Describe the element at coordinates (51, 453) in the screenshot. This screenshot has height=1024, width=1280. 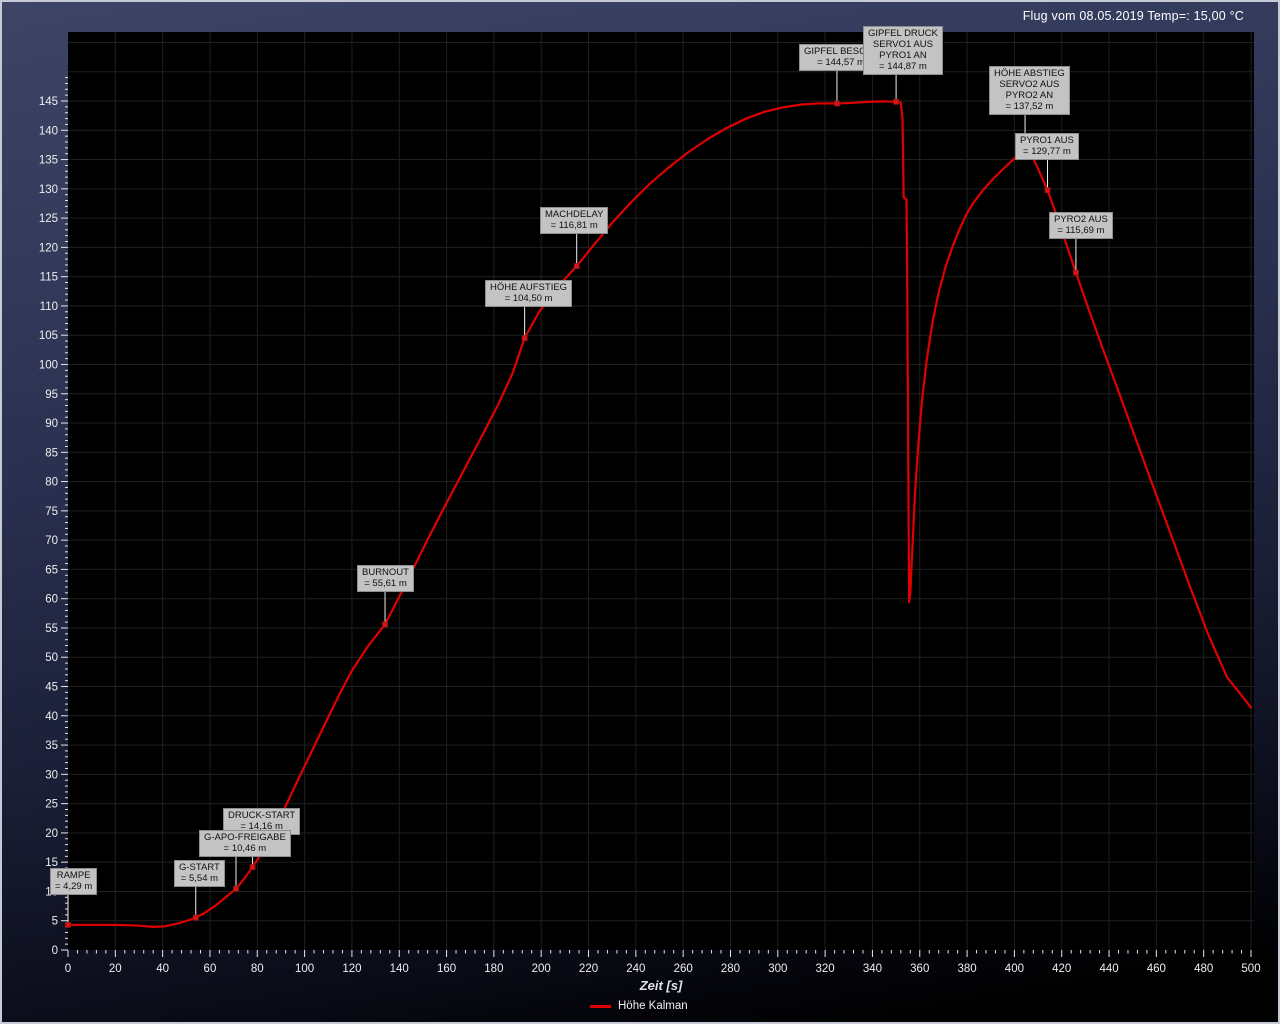
I see `y-tick-label: 85` at that location.